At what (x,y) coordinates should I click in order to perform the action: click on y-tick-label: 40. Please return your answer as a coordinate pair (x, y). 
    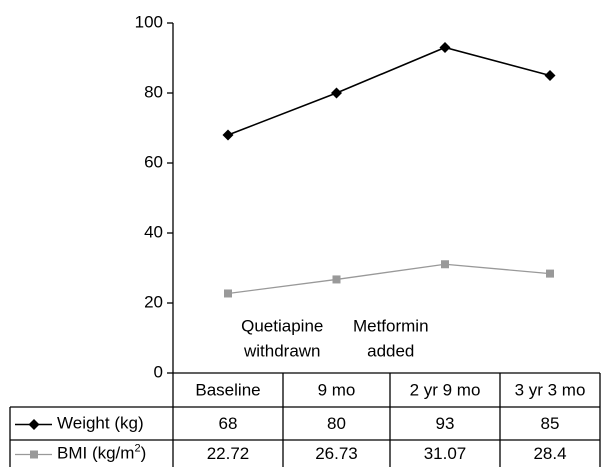
    Looking at the image, I should click on (153, 231).